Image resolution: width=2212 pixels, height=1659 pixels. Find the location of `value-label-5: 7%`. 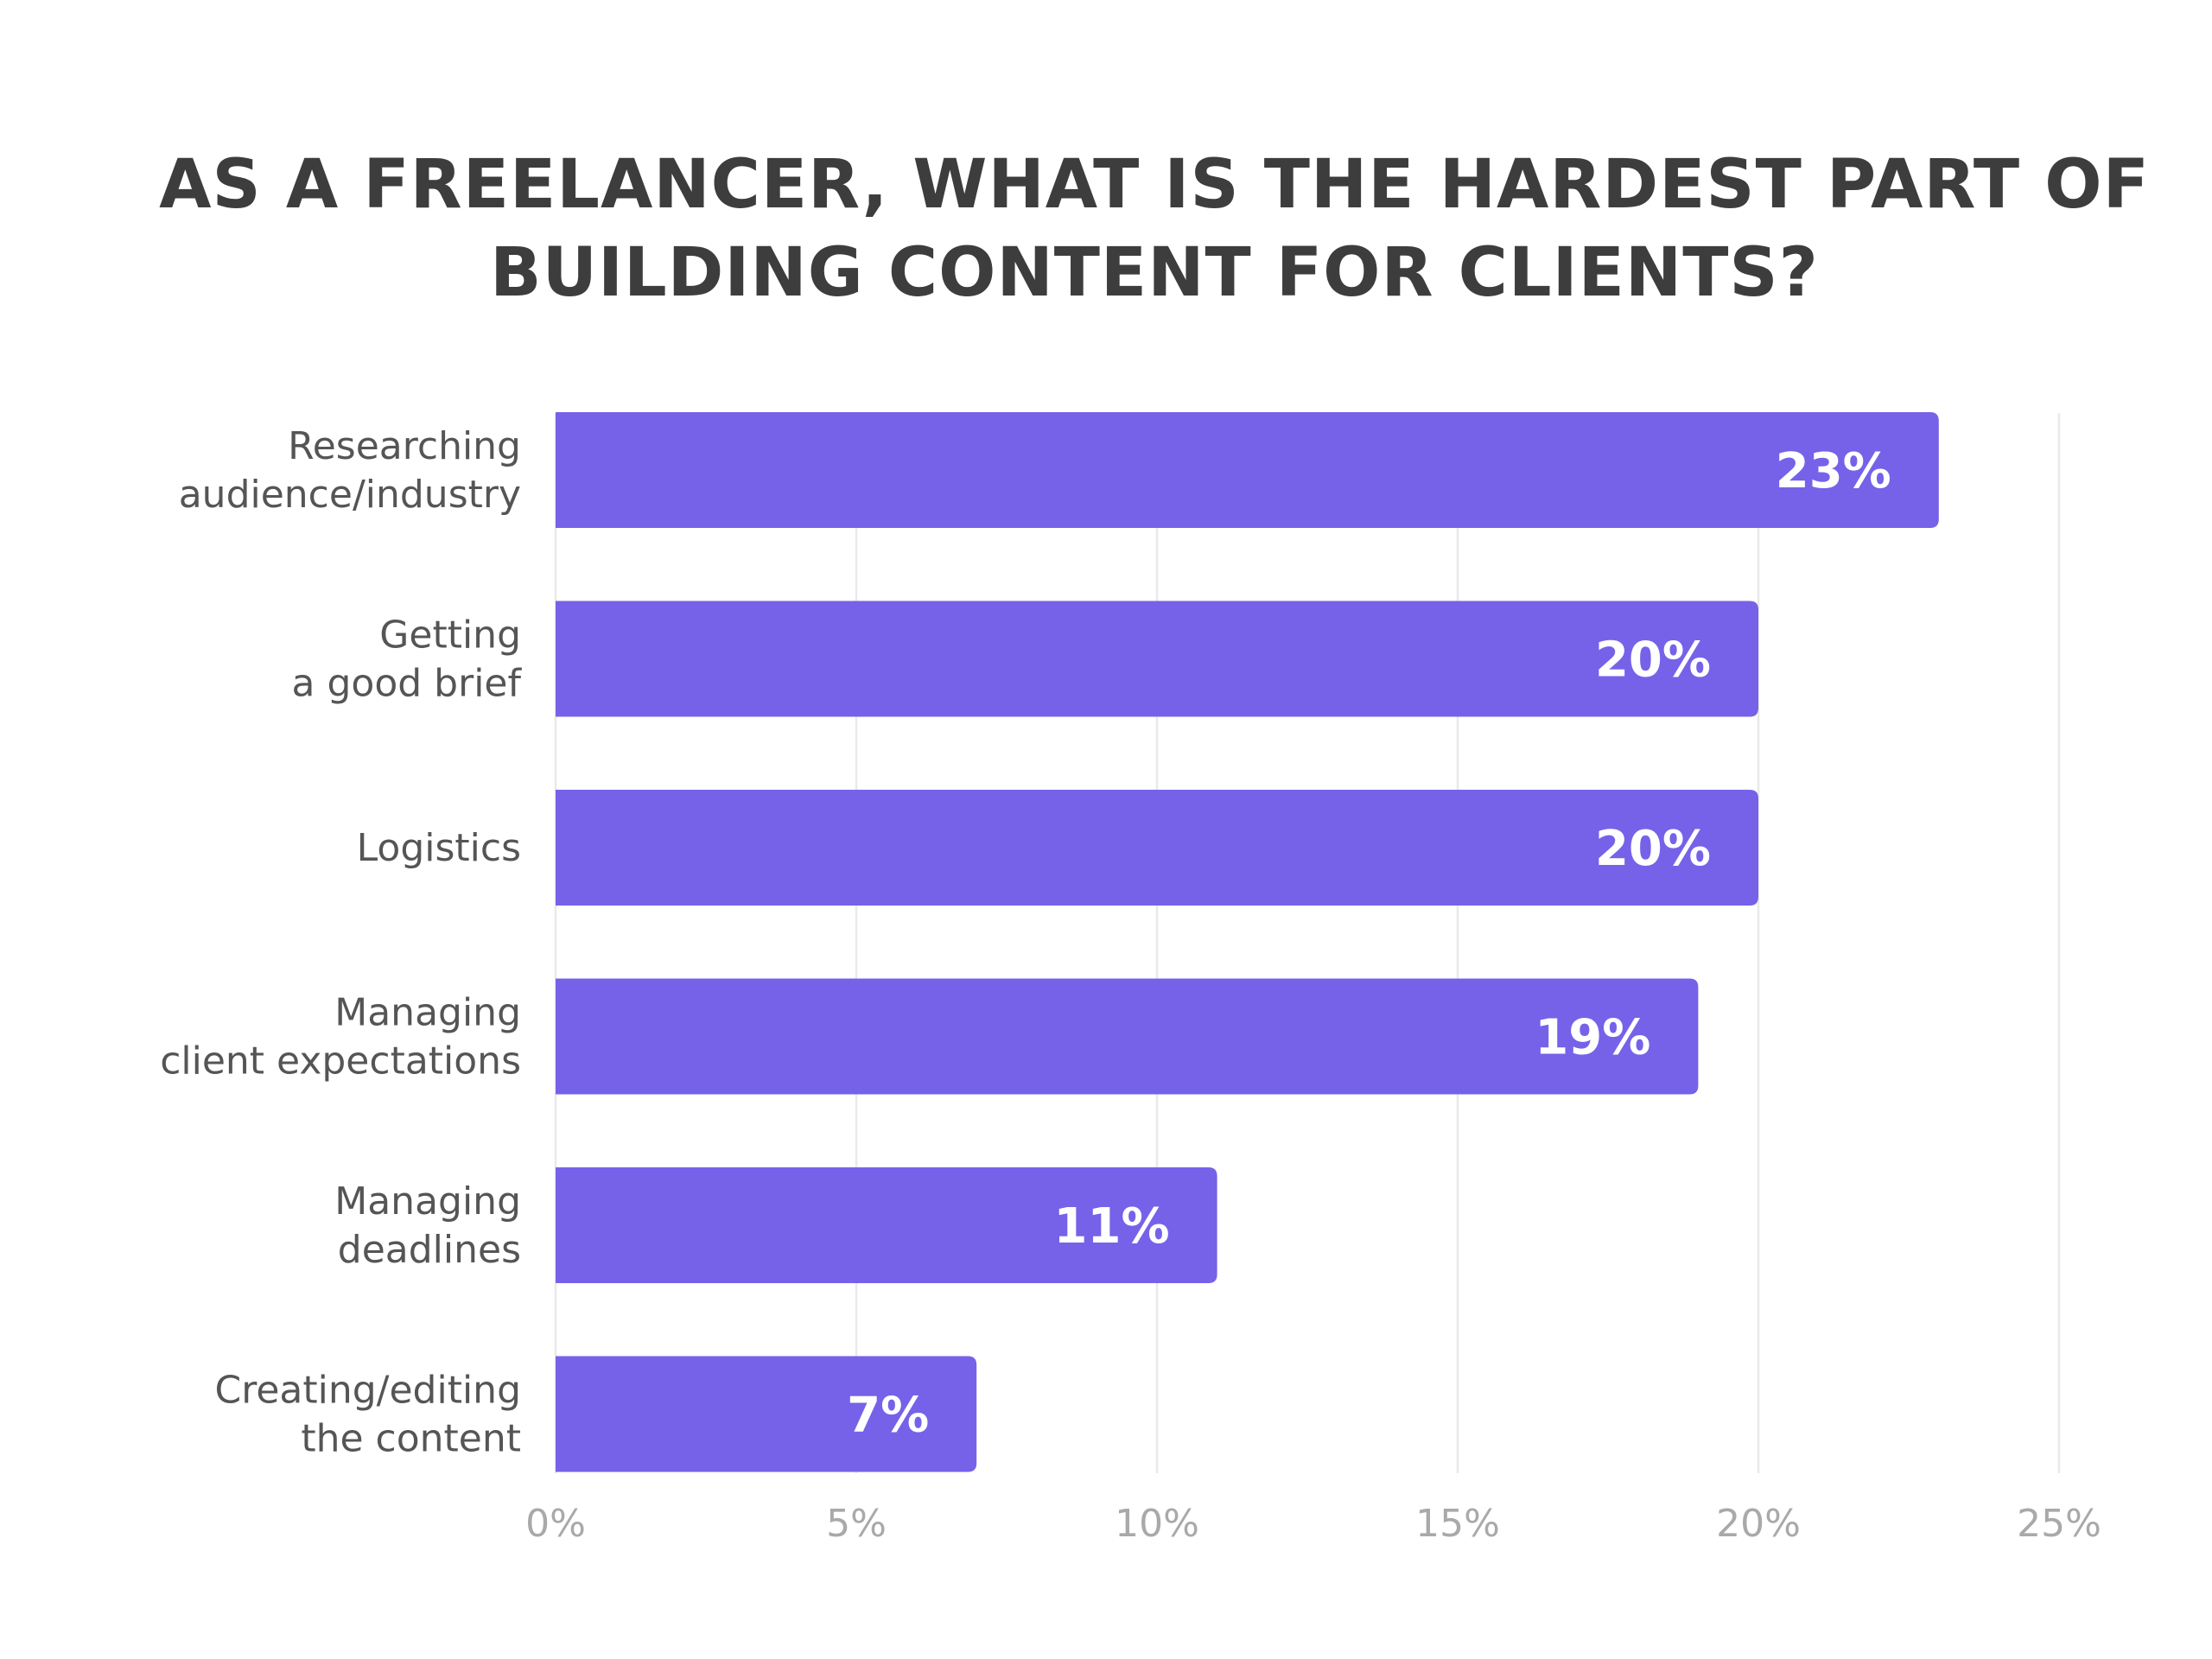

value-label-5: 7% is located at coordinates (888, 1416).